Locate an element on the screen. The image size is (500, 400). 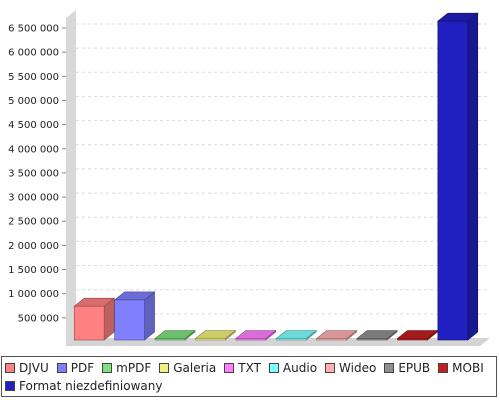
side-wall is located at coordinates (71, 178).